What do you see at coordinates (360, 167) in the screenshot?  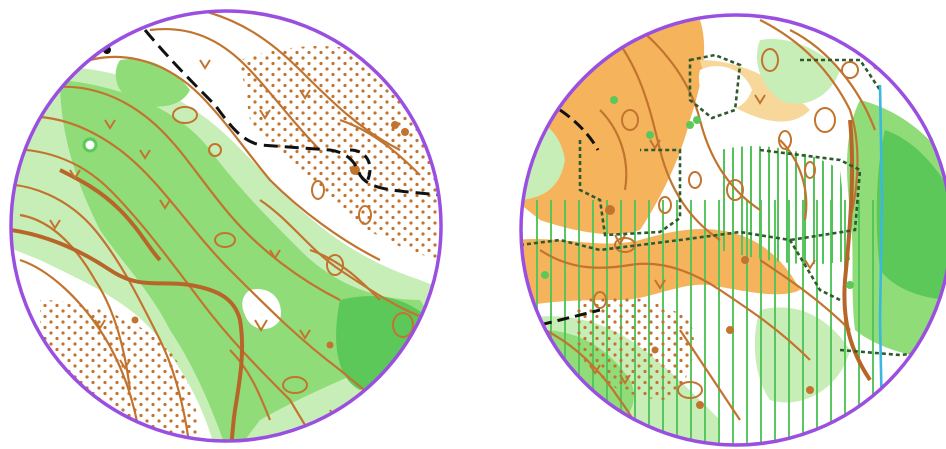 I see `left-track-branch` at bounding box center [360, 167].